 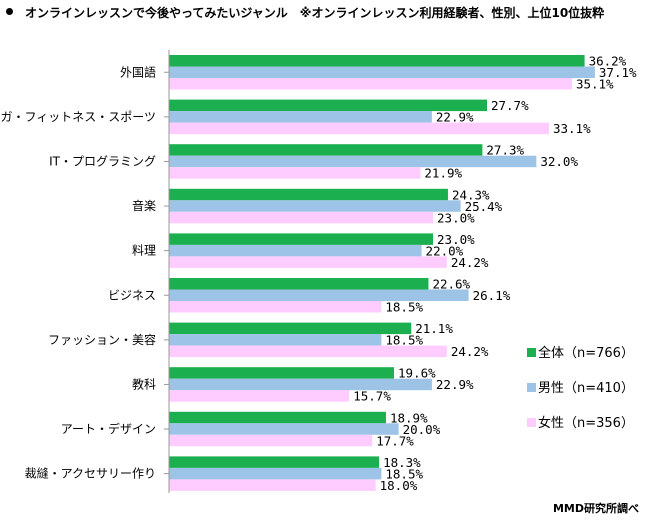 What do you see at coordinates (492, 295) in the screenshot?
I see `bar-value-label: 26.1%` at bounding box center [492, 295].